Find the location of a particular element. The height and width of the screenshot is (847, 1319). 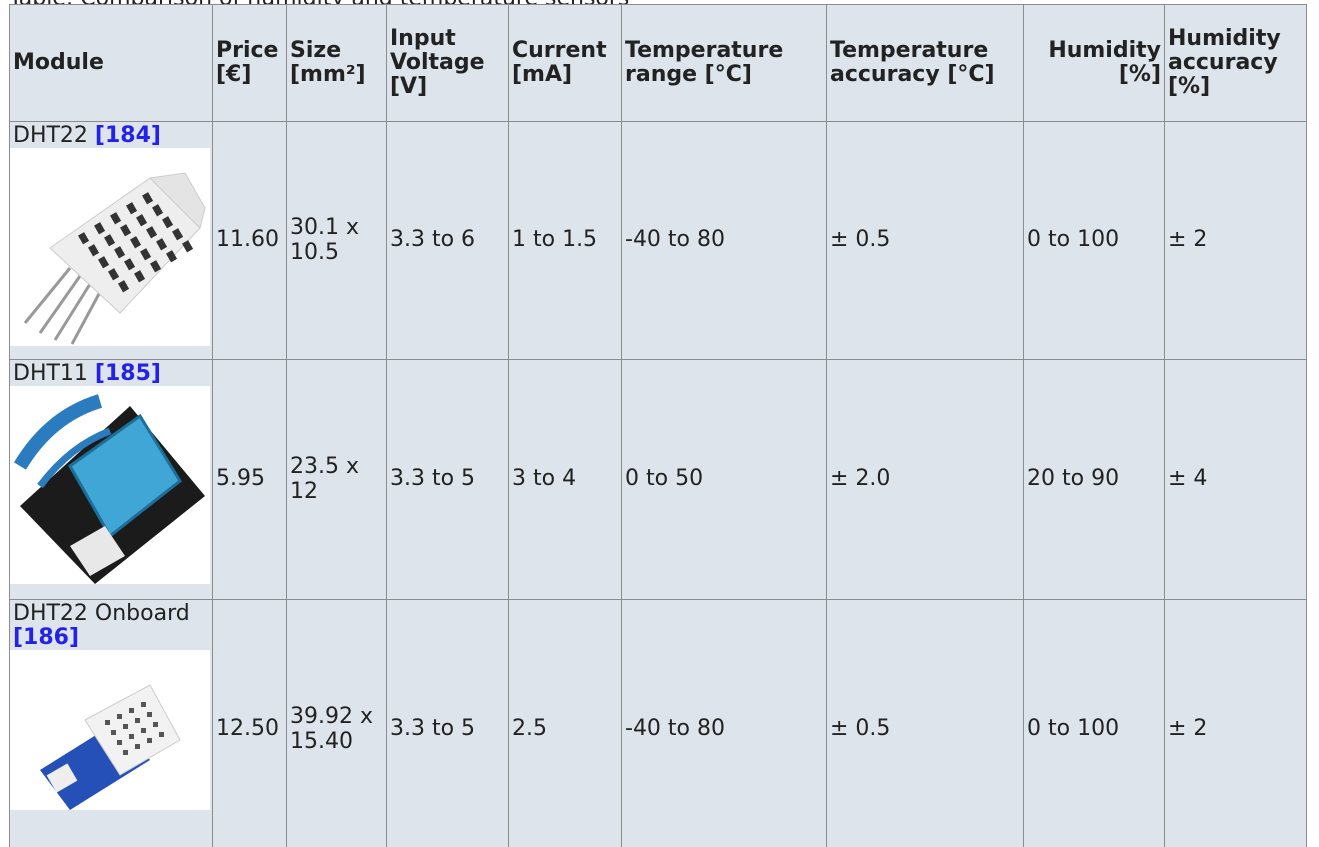

module-cell: DHT22 [184] is located at coordinates (111, 240).